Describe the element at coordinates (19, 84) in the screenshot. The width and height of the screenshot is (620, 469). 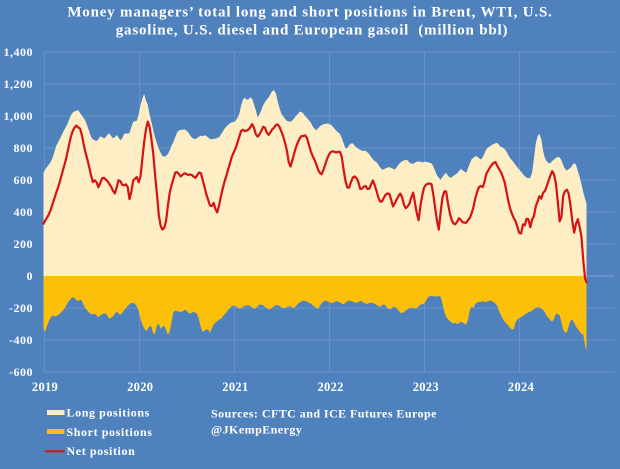
I see `svg-text: 1,200` at that location.